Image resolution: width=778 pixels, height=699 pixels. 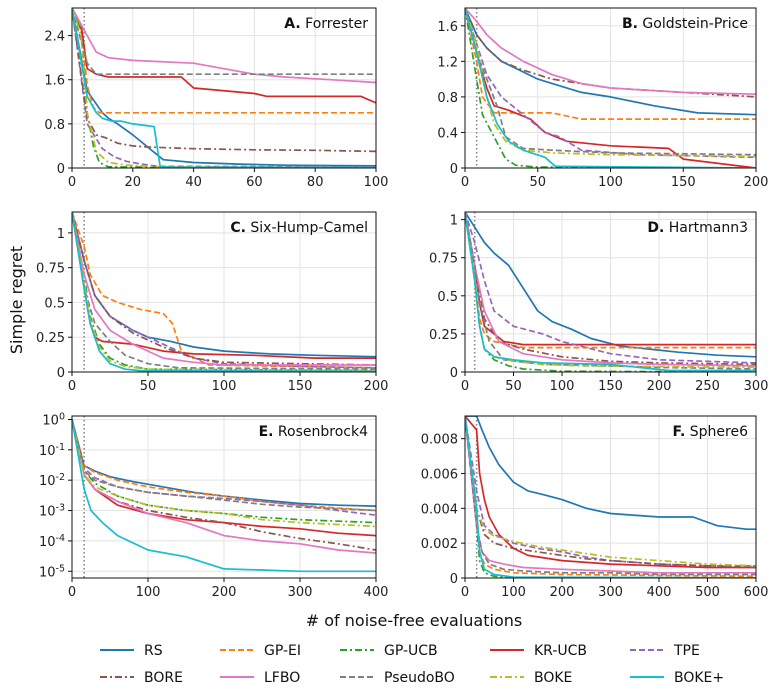 I want to click on panel-title: E. Rosenbrock4, so click(x=313, y=432).